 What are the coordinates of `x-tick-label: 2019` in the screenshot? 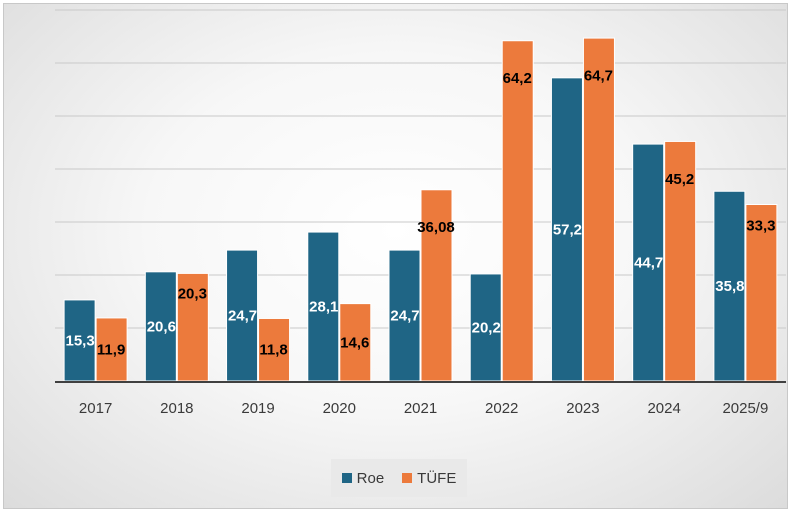 It's located at (257, 408).